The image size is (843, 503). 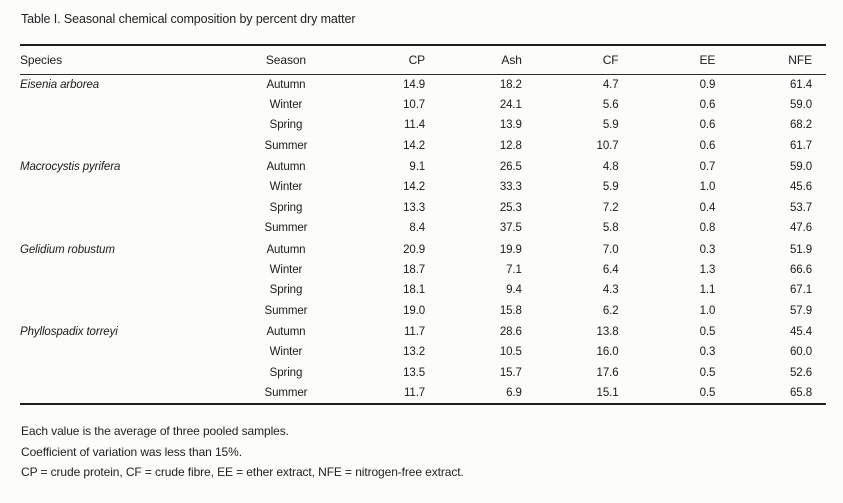 What do you see at coordinates (414, 372) in the screenshot?
I see `cp-cell: 13.5` at bounding box center [414, 372].